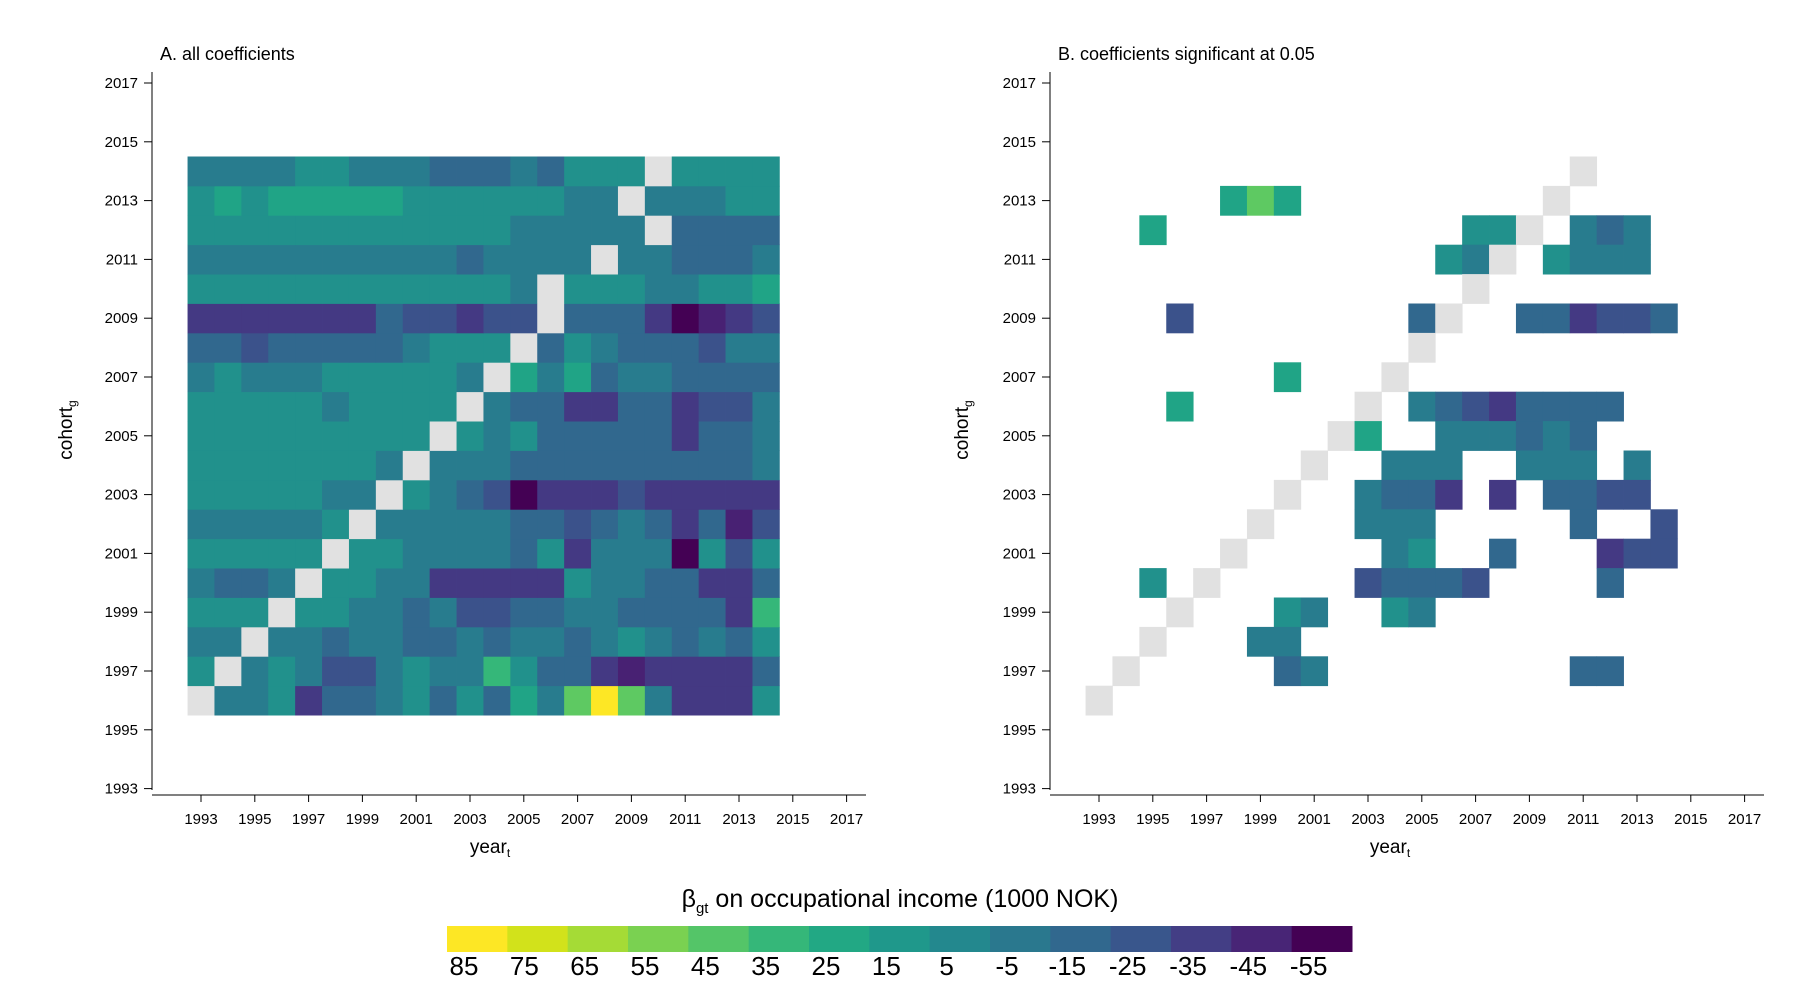  I want to click on legend-title: βgt on occupational income (1000 NOK), so click(900, 901).